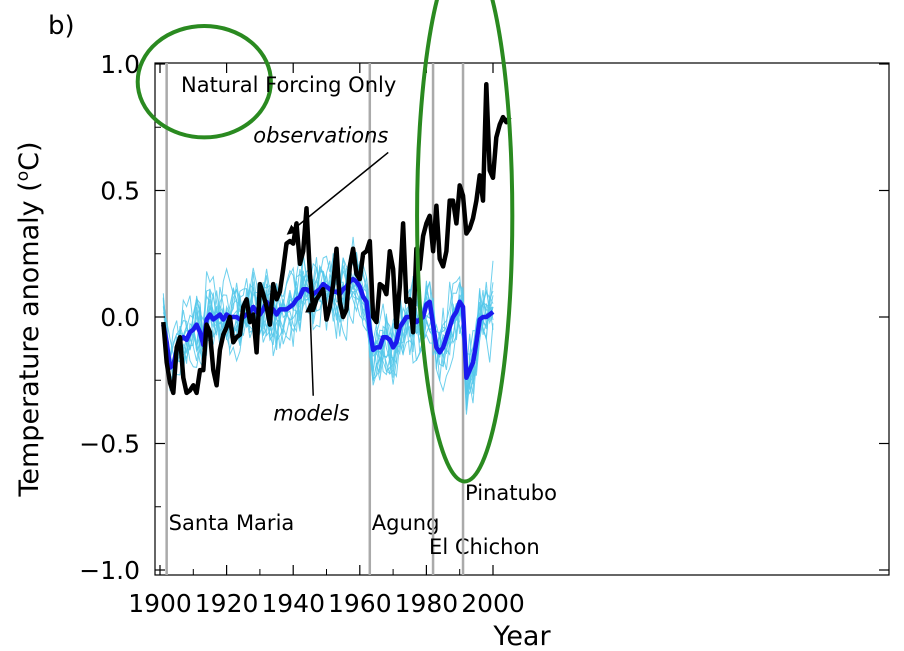  What do you see at coordinates (120, 317) in the screenshot?
I see `y-tick-label: 0.0` at bounding box center [120, 317].